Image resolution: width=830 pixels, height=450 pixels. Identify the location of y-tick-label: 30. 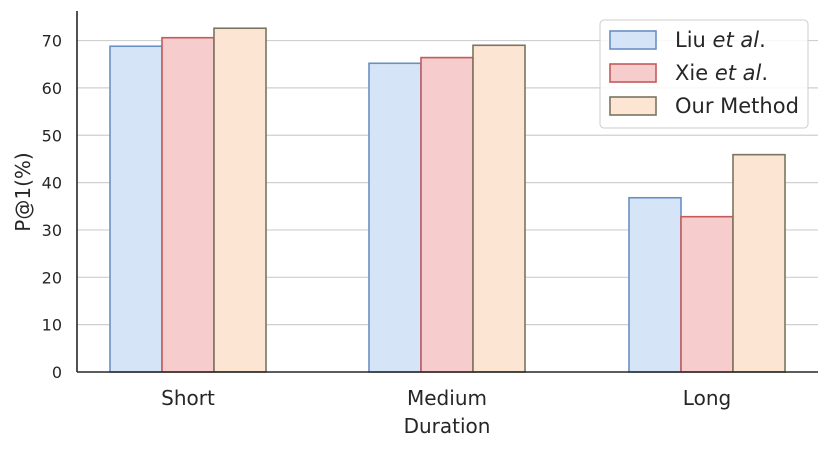
(52, 230).